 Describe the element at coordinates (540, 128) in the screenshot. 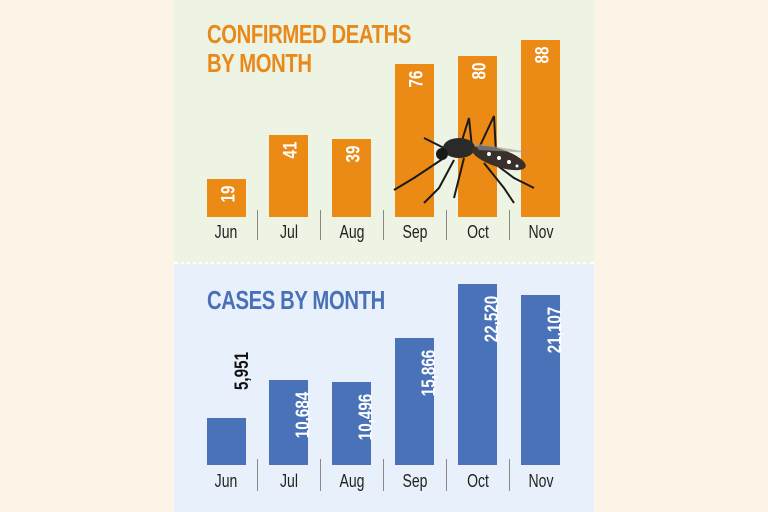

I see `deaths-bar-nov: 88` at that location.